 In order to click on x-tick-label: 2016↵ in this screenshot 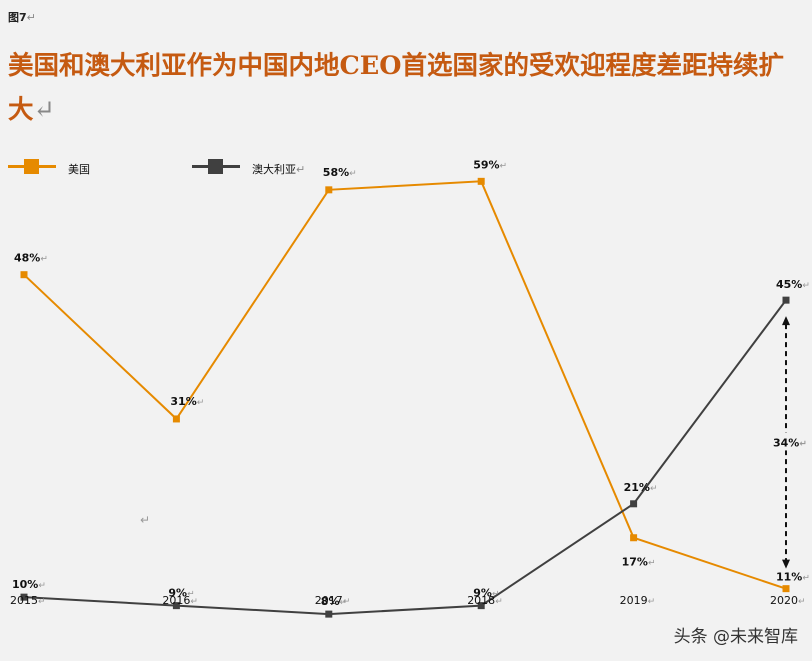, I will do `click(180, 600)`.